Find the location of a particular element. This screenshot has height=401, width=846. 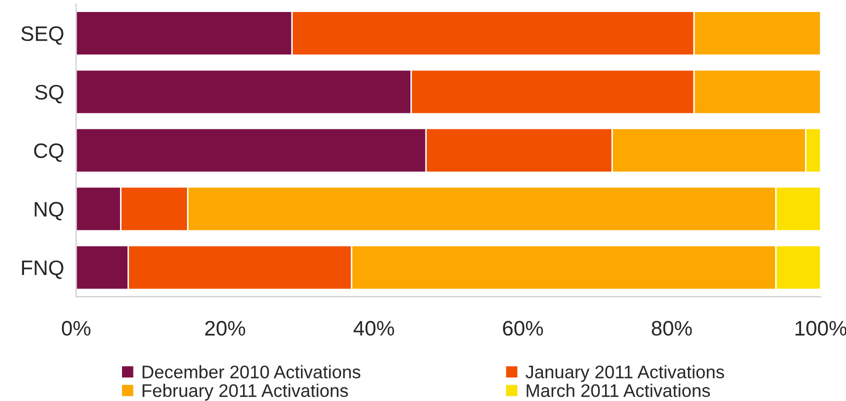

y-tick-label: SQ is located at coordinates (49, 94).